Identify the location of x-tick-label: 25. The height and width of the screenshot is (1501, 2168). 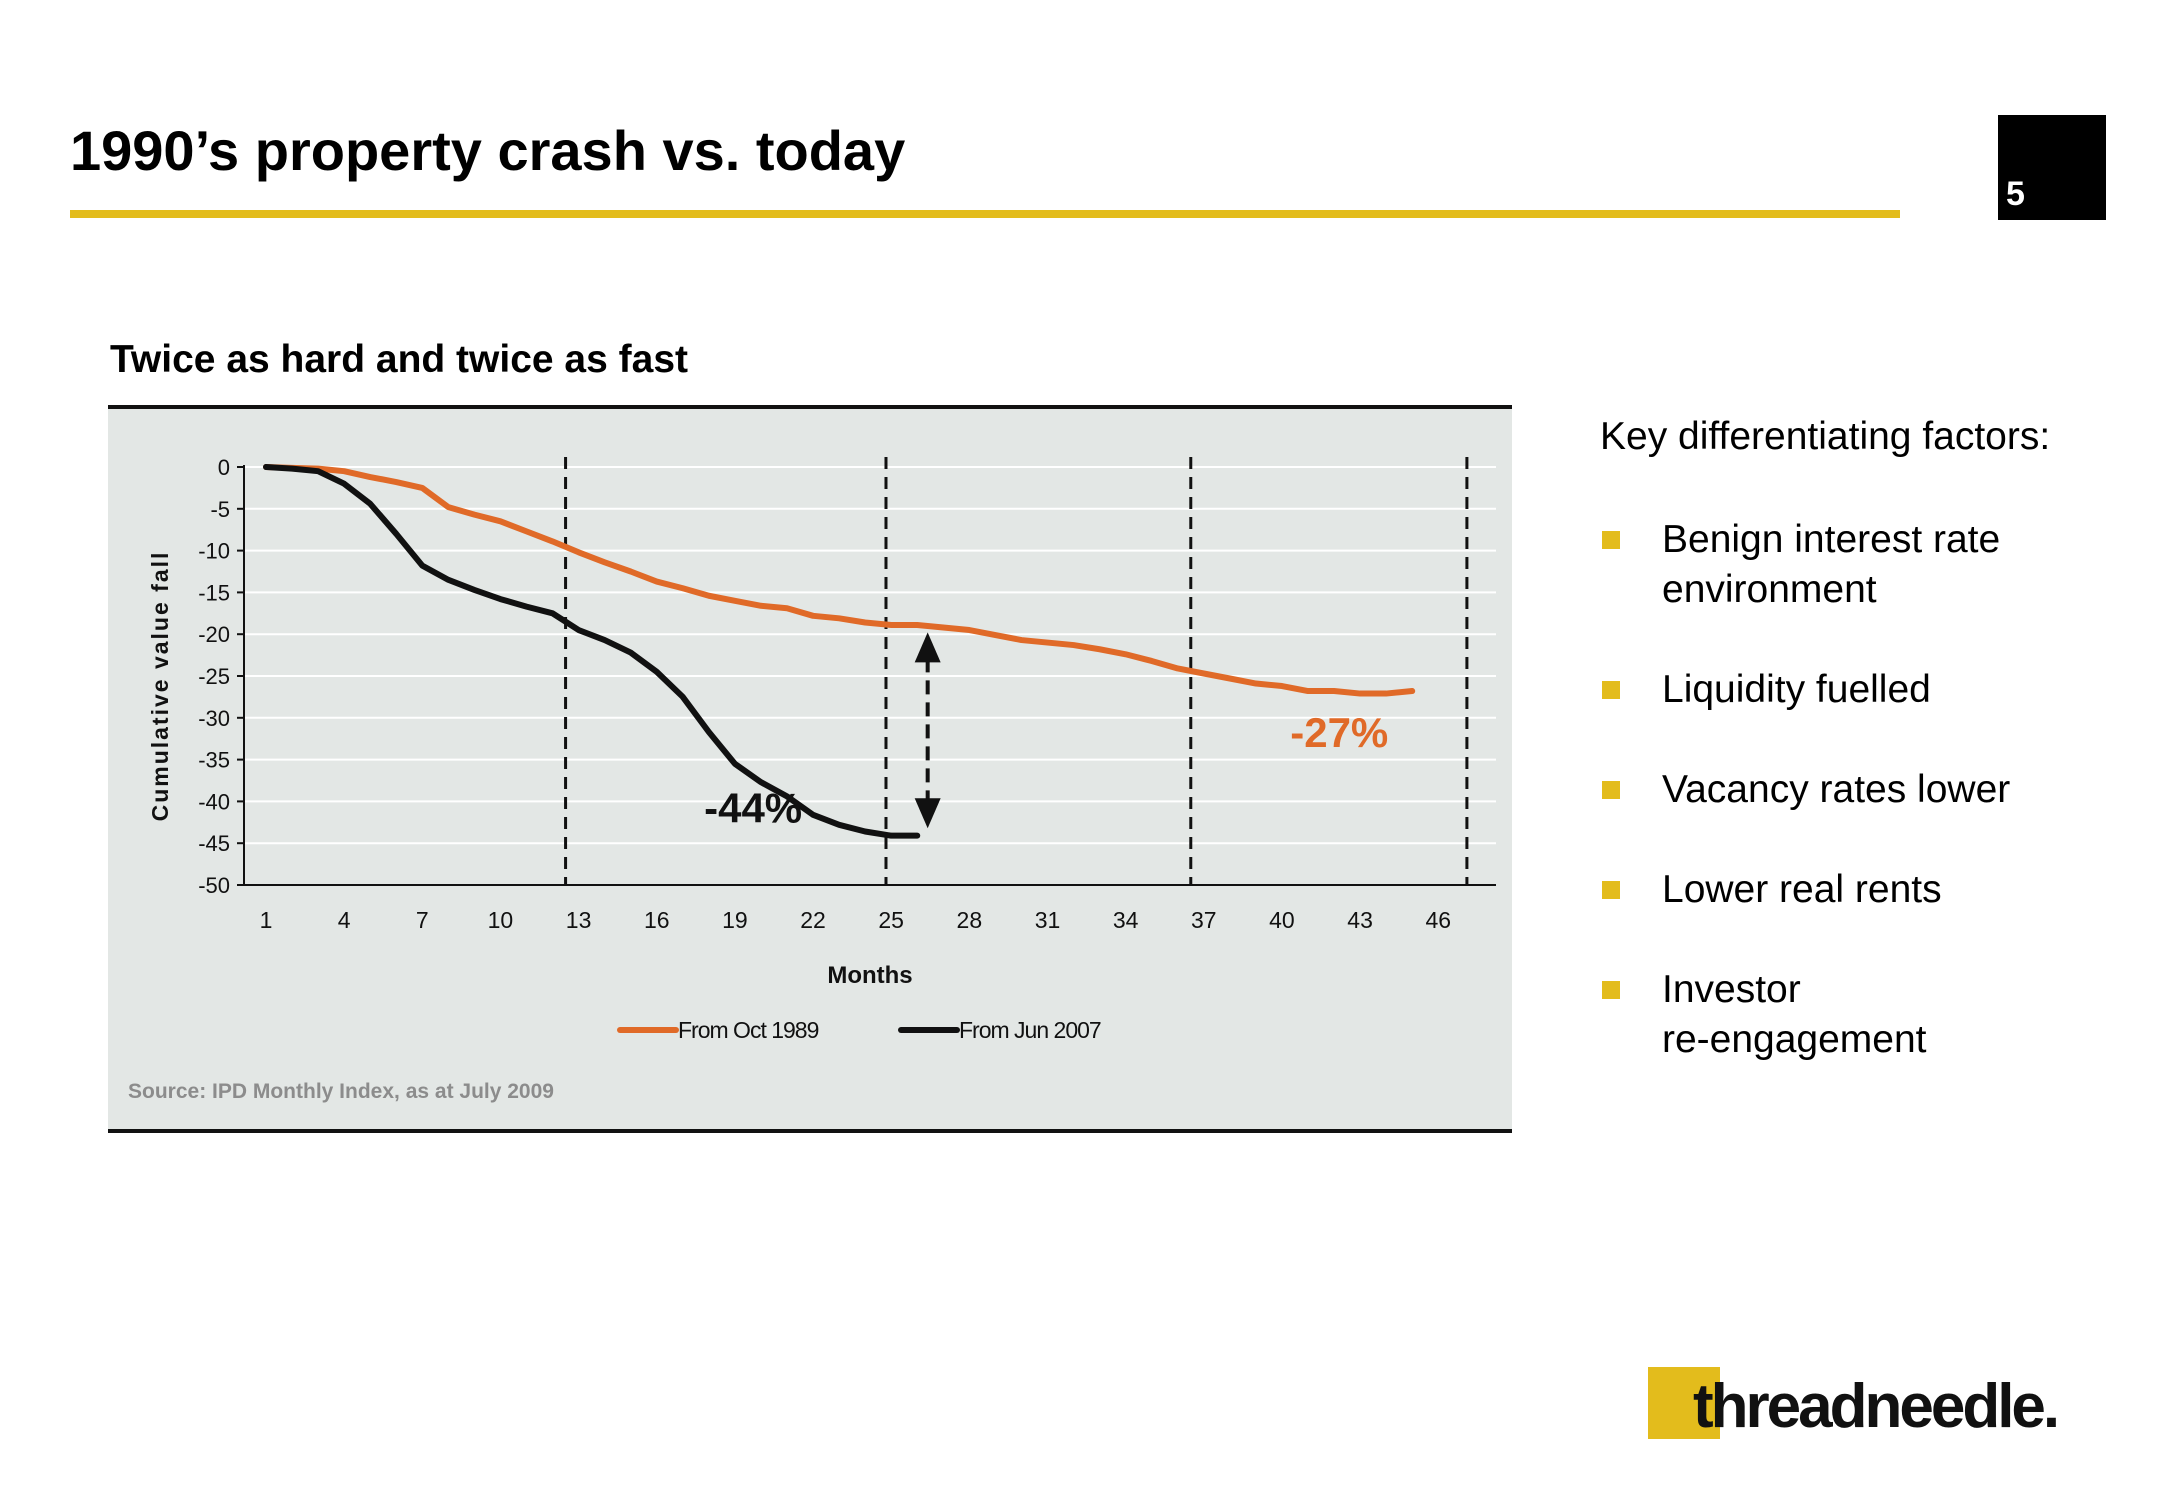
(891, 920).